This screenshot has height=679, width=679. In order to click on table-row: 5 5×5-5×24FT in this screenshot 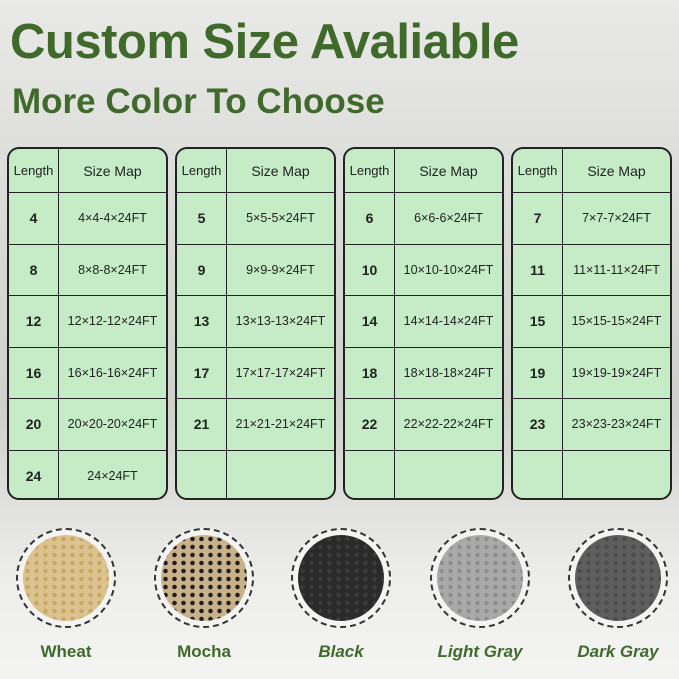, I will do `click(255, 219)`.